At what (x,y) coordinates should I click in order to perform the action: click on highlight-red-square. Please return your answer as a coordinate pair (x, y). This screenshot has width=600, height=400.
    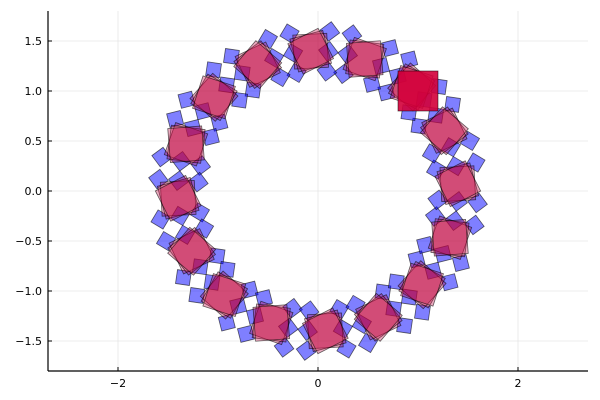
    Looking at the image, I should click on (418, 91).